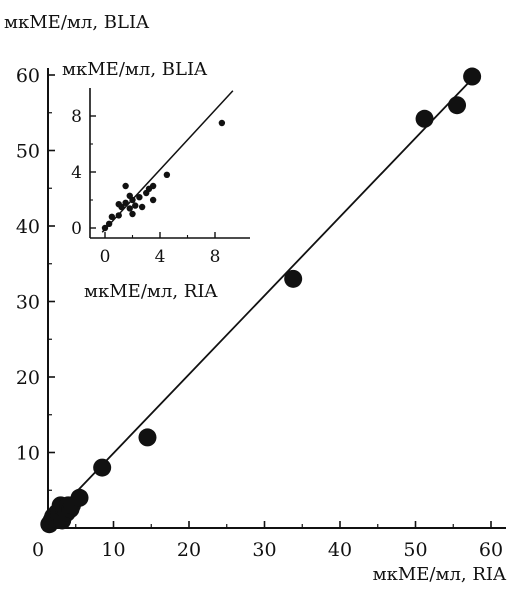 Image resolution: width=508 pixels, height=592 pixels. What do you see at coordinates (151, 291) in the screenshot?
I see `inset-x-axis-title: мкМЕ/мл, RIA` at bounding box center [151, 291].